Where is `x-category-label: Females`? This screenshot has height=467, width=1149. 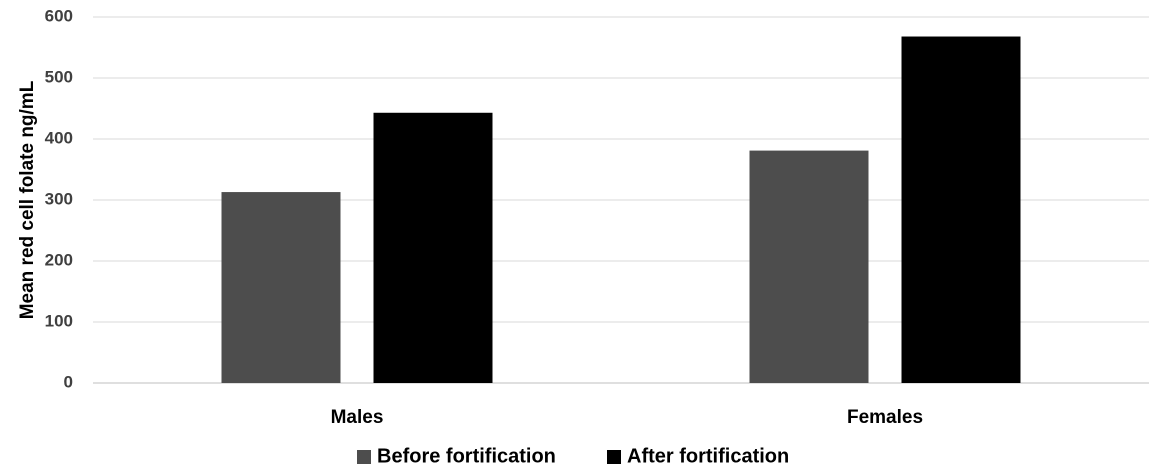
x-category-label: Females is located at coordinates (885, 417).